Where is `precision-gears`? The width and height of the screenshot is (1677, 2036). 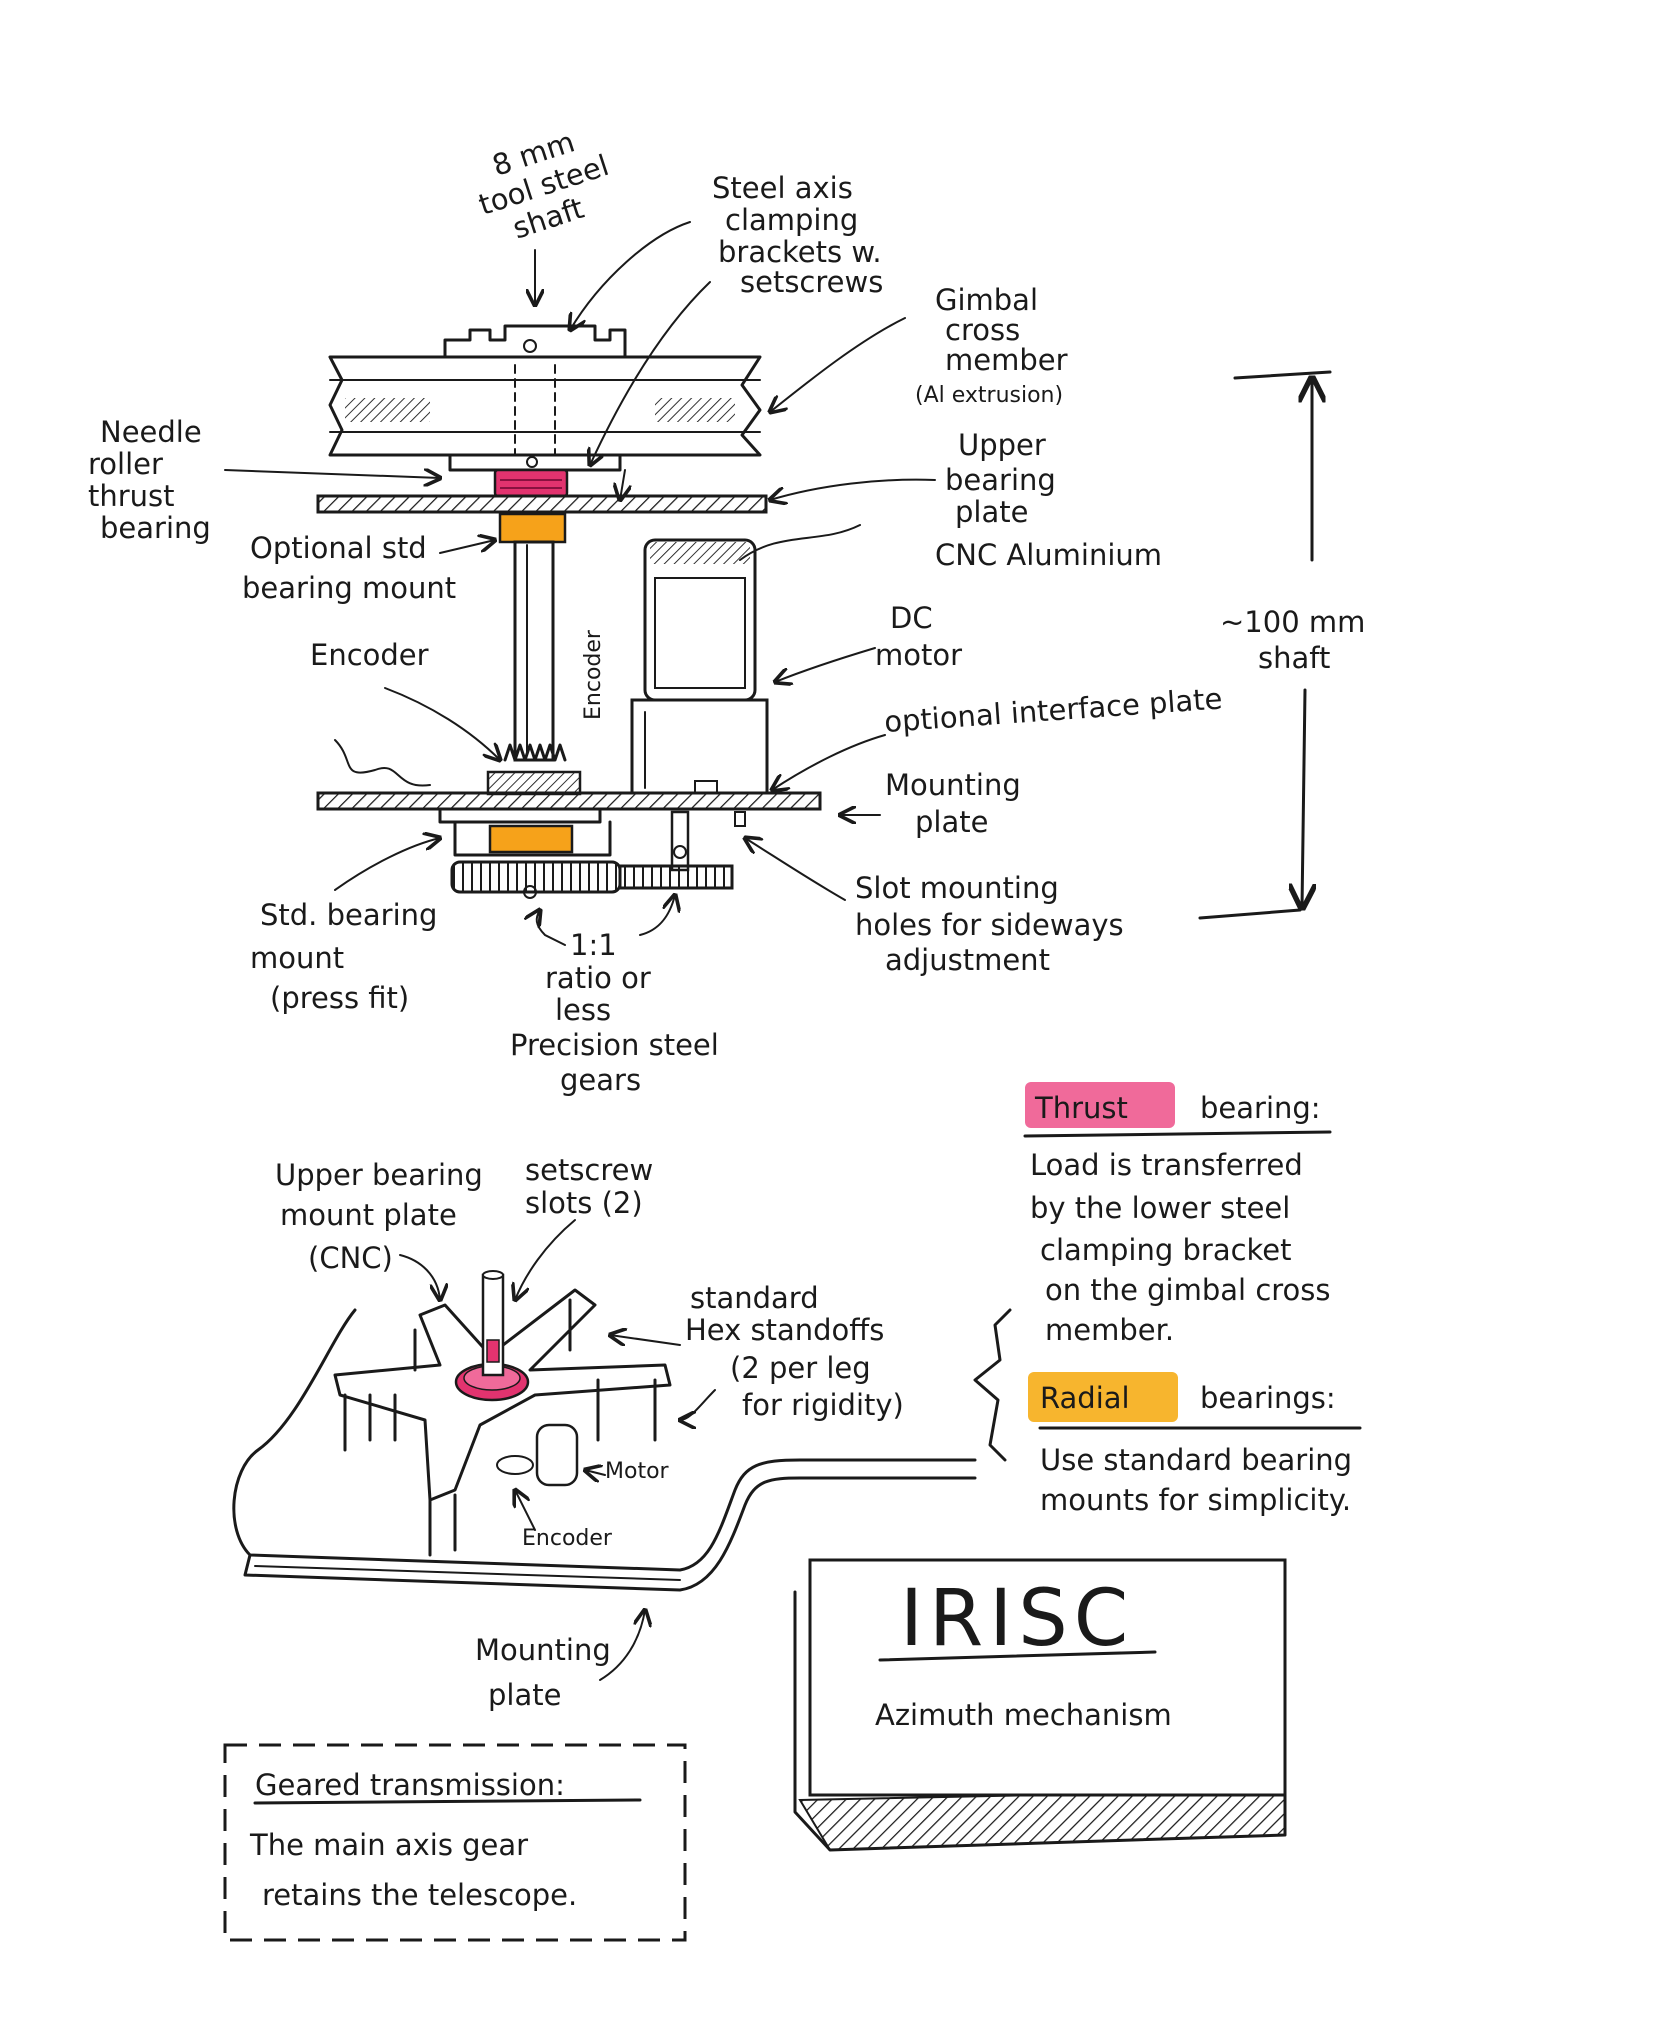
precision-gears is located at coordinates (592, 879).